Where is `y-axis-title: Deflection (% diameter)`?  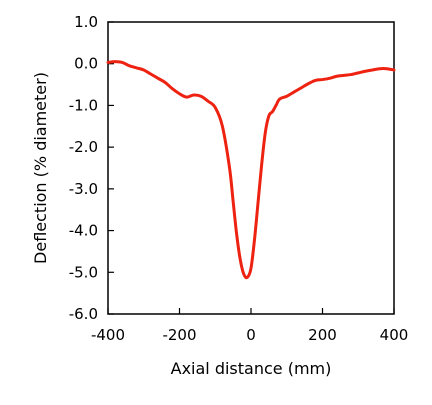 y-axis-title: Deflection (% diameter) is located at coordinates (40, 168).